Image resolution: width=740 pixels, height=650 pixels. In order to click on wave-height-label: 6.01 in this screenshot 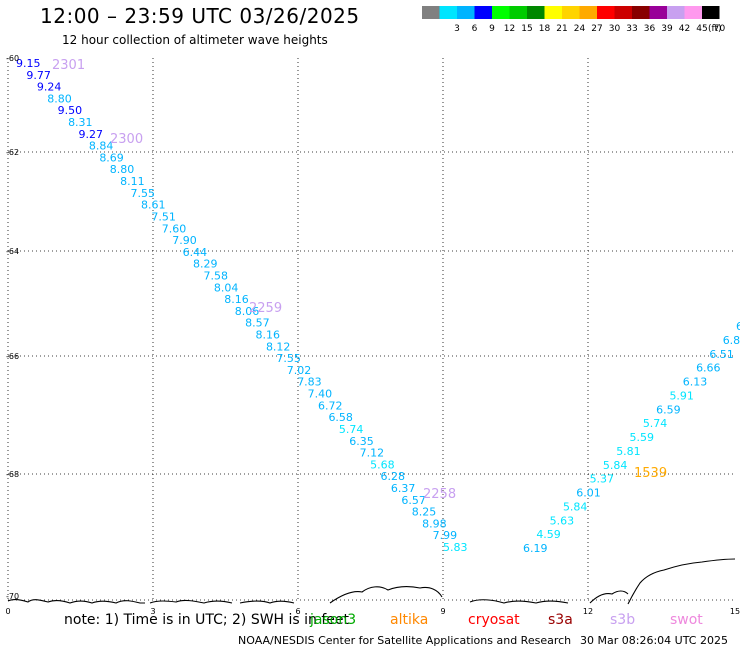, I will do `click(588, 493)`.